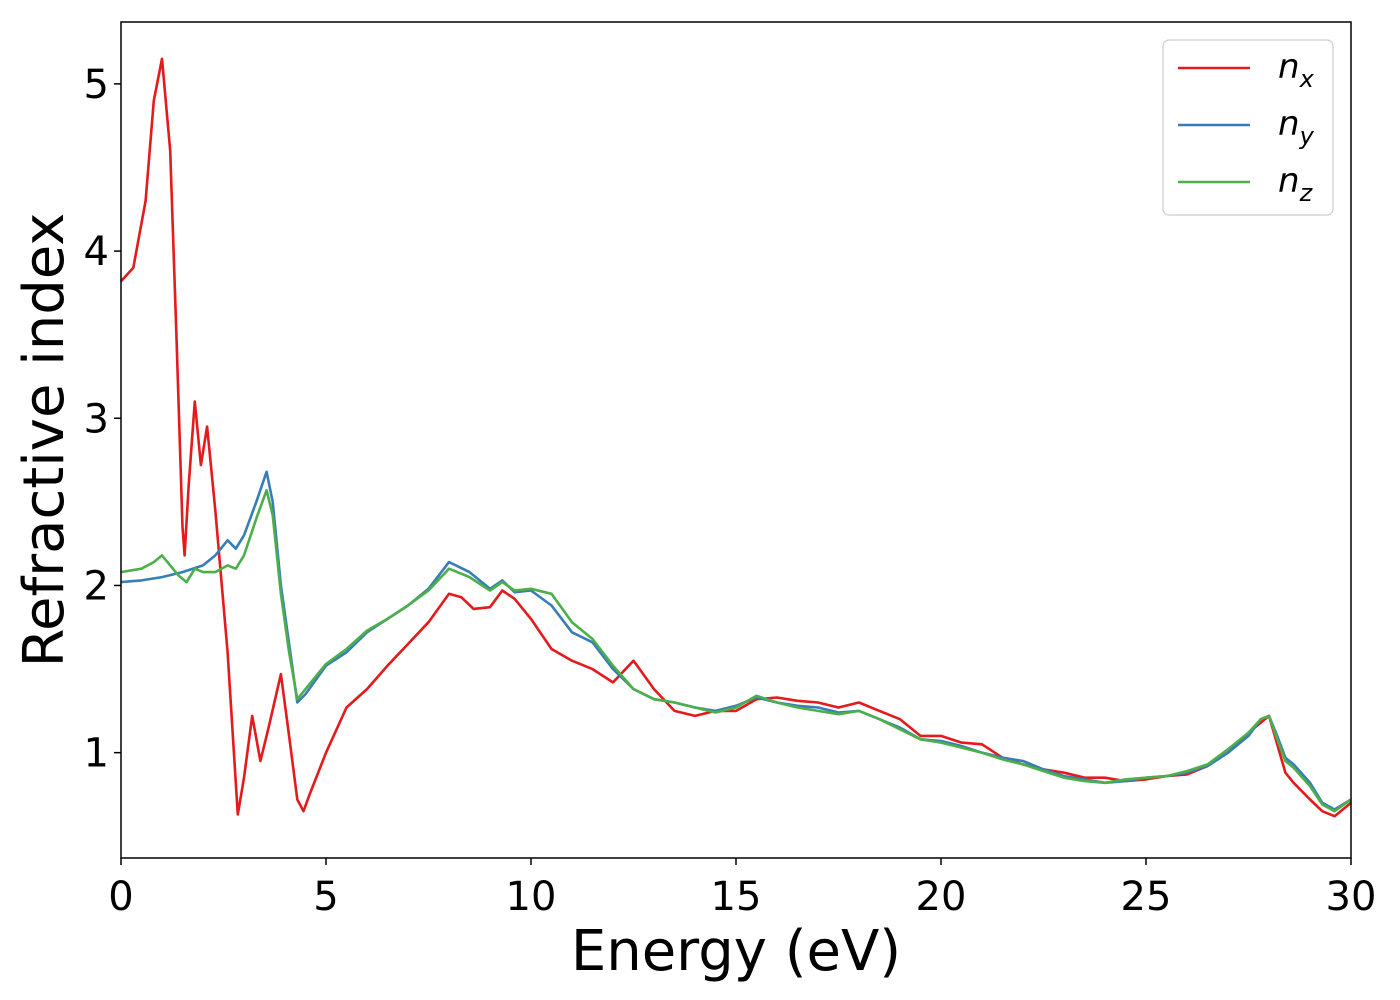 The image size is (1400, 1000). What do you see at coordinates (96, 419) in the screenshot?
I see `y-tick-label: 3` at bounding box center [96, 419].